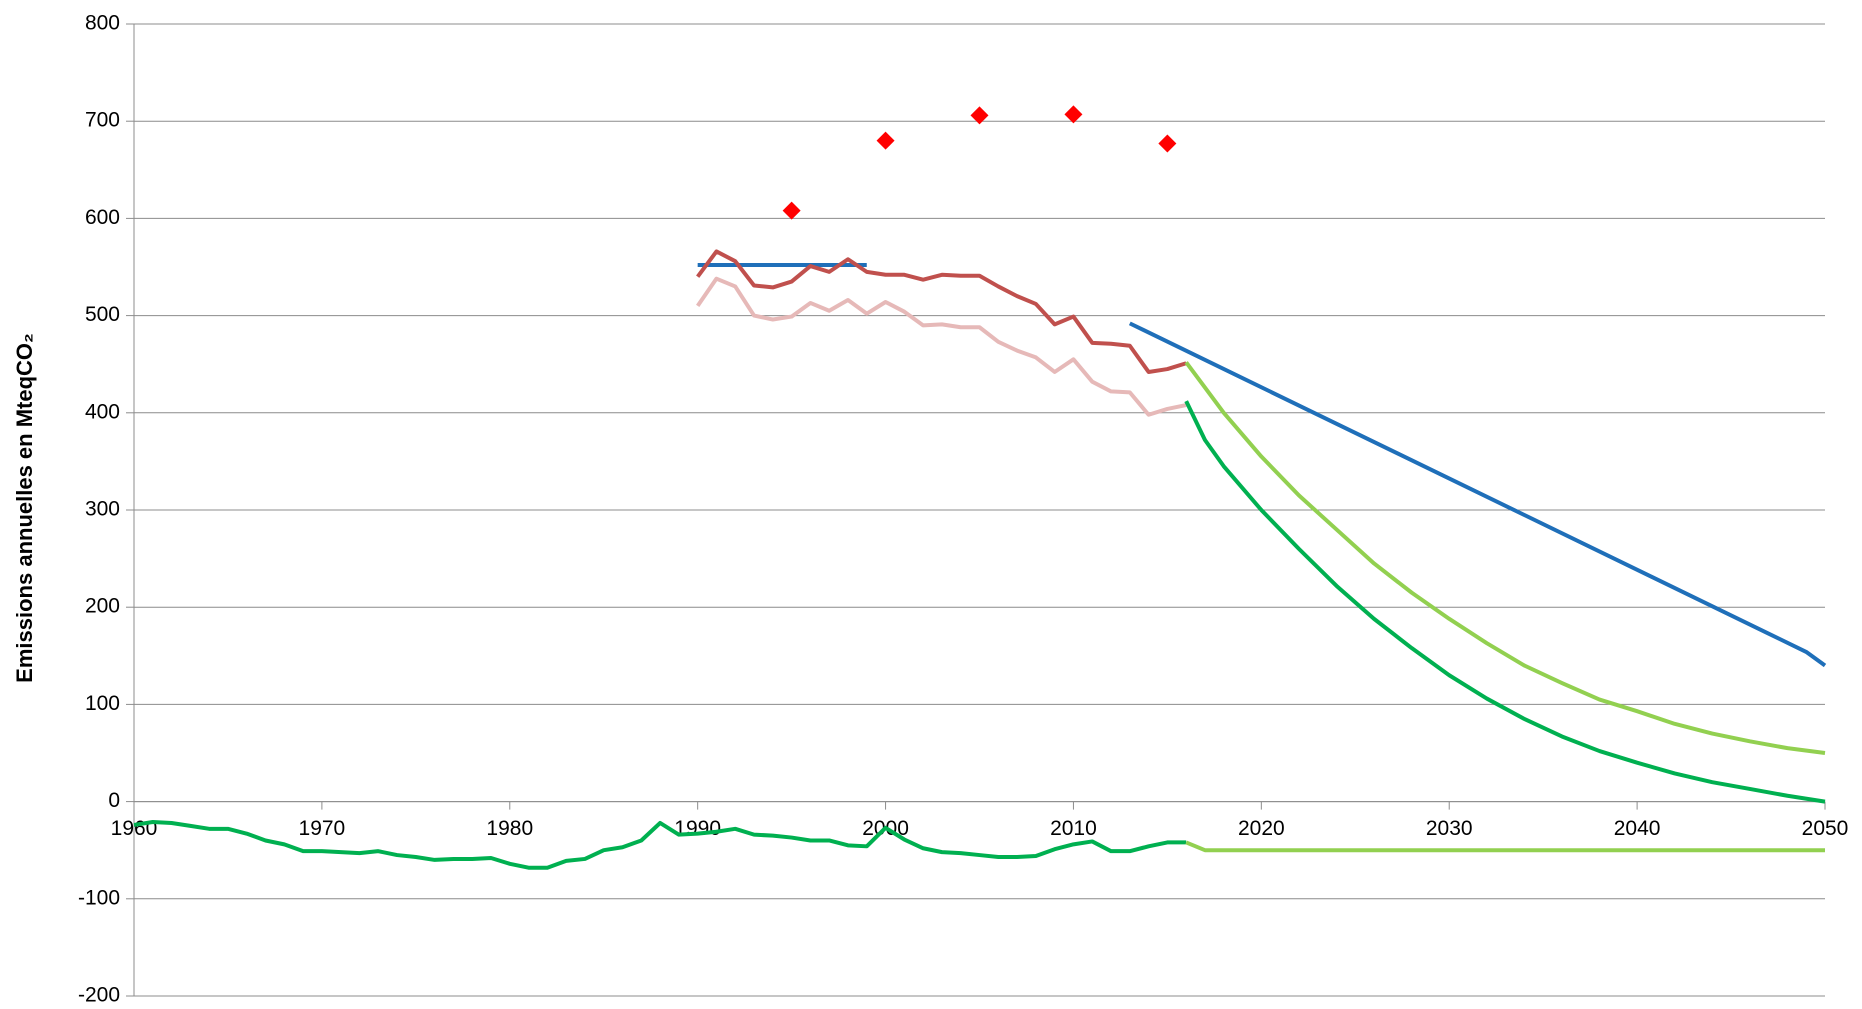 This screenshot has width=1862, height=1009. Describe the element at coordinates (99, 897) in the screenshot. I see `y-tick-label: -100` at that location.